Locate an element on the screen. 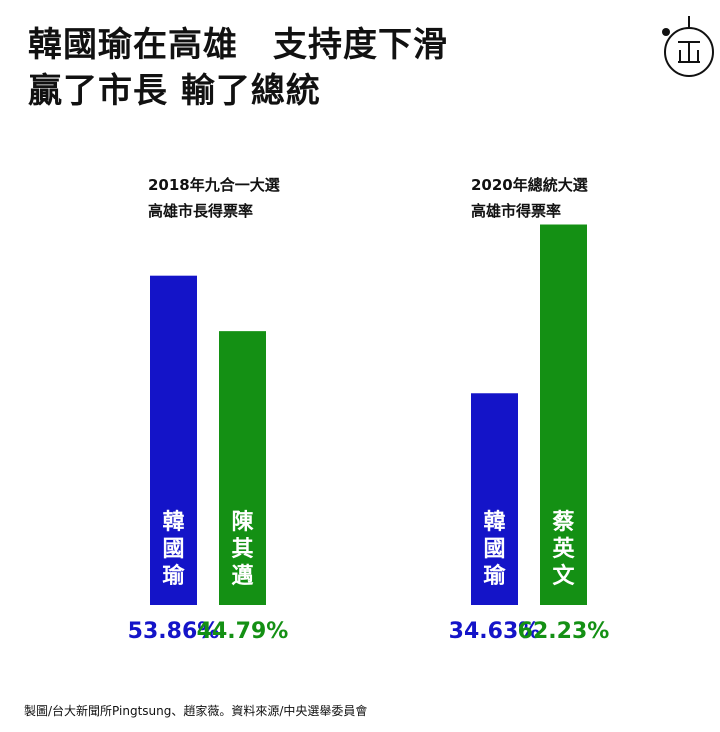 The width and height of the screenshot is (720, 732). bar-label-2-1-2: 國 is located at coordinates (494, 549).